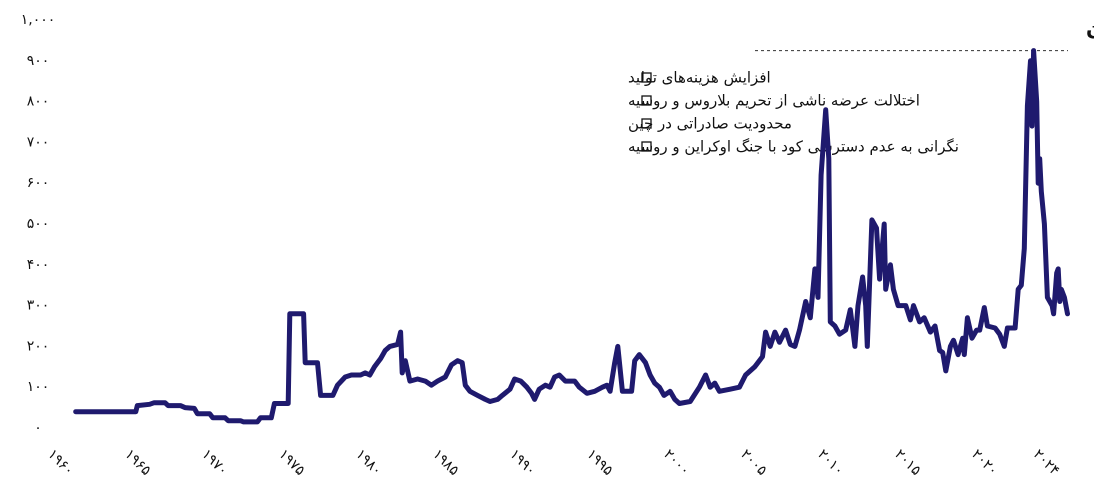 The image size is (1094, 485). I want to click on x-tick-label: ۱۹۷۵, so click(291, 462).